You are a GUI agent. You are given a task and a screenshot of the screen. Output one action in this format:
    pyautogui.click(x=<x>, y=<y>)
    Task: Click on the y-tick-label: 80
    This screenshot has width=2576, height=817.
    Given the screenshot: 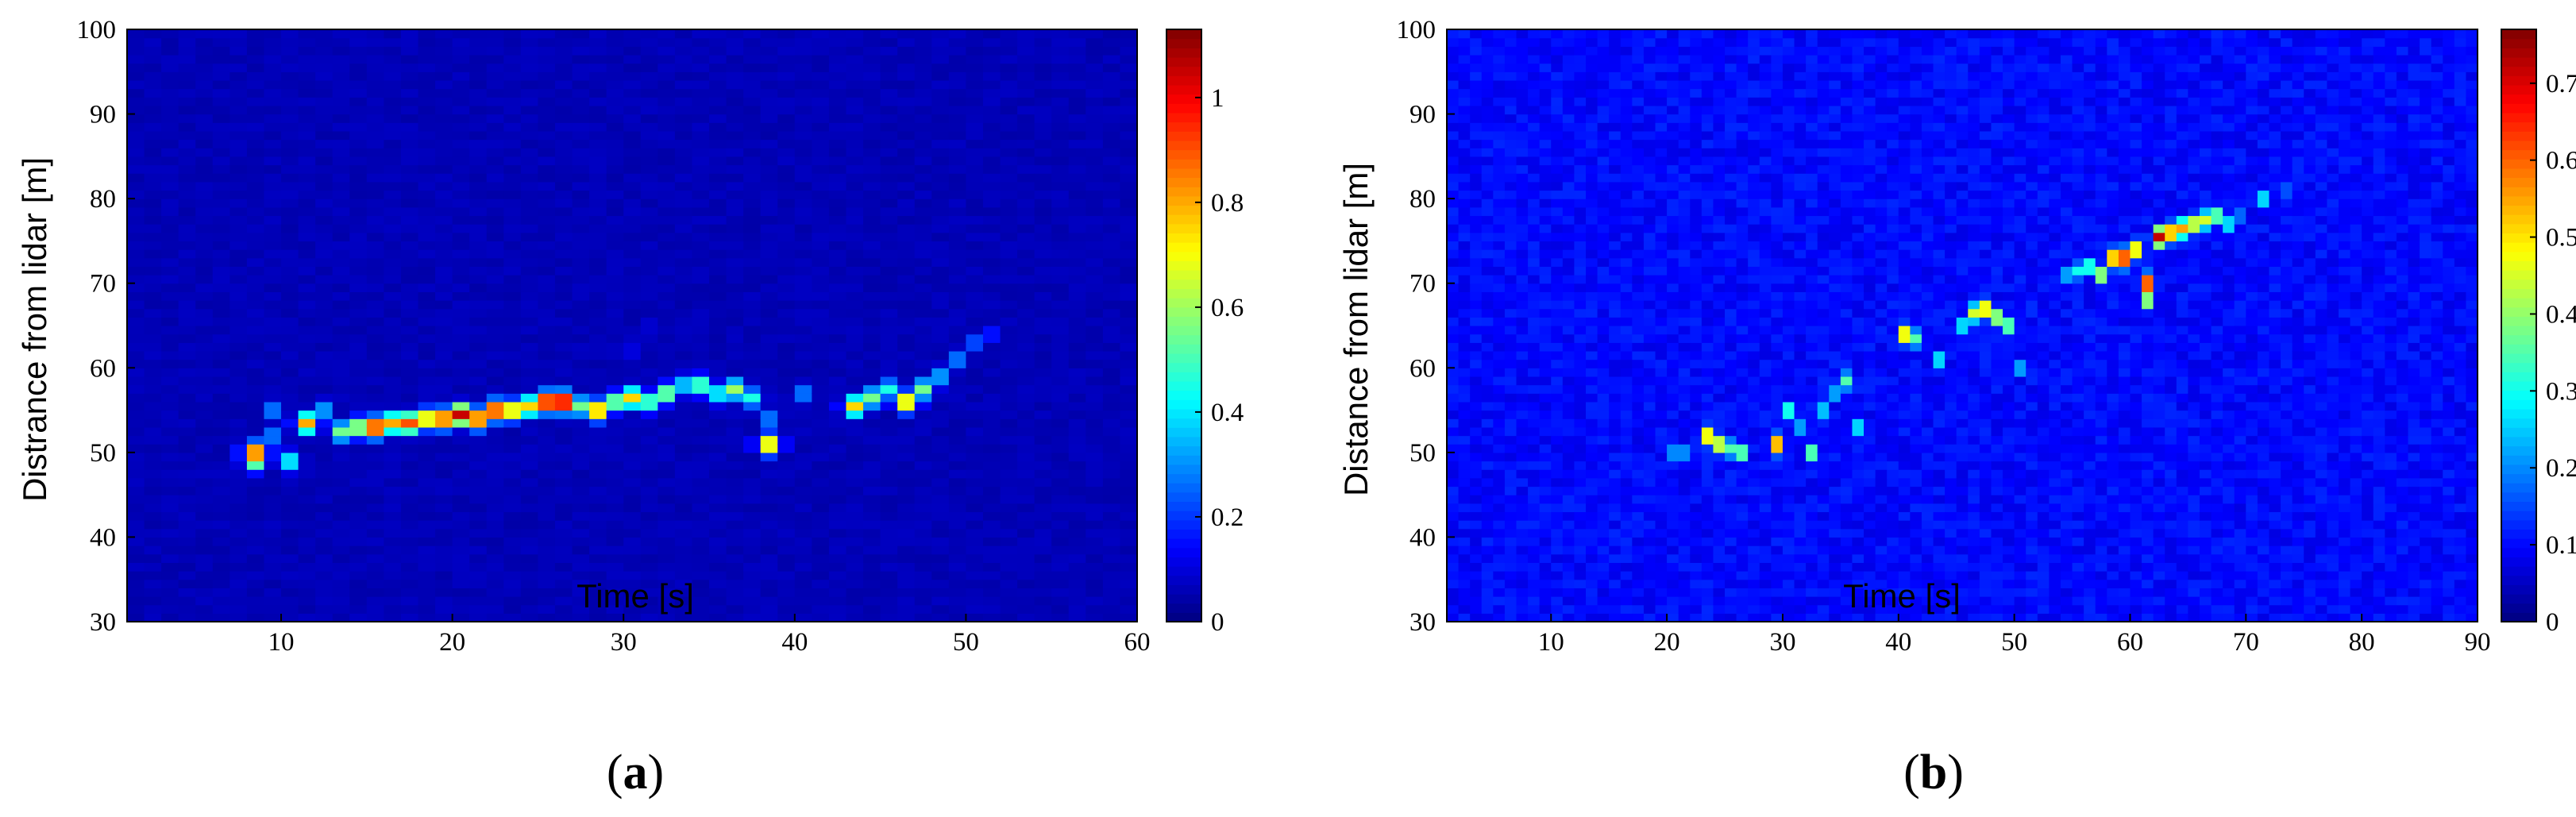 What is the action you would take?
    pyautogui.click(x=103, y=199)
    